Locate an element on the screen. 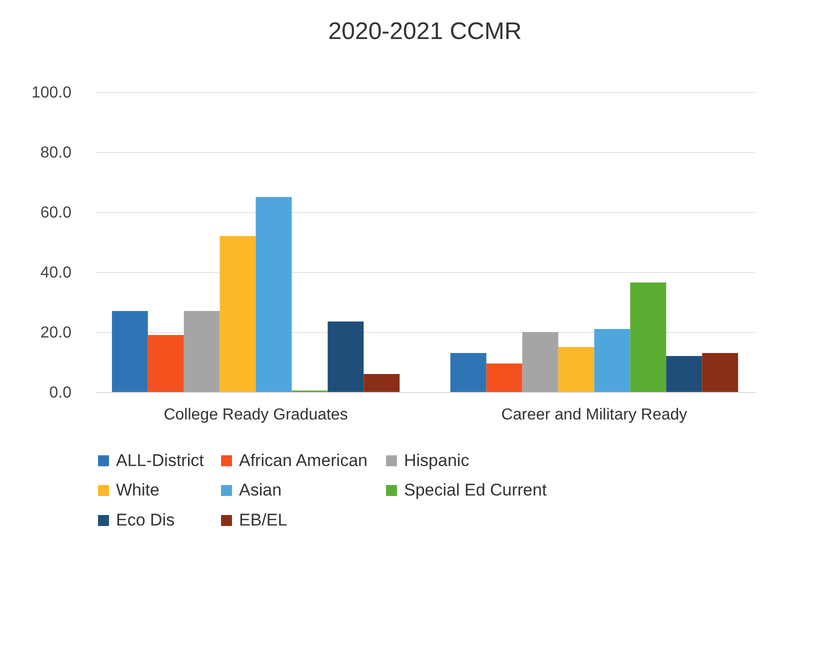  legend-label: Eco Dis is located at coordinates (145, 520).